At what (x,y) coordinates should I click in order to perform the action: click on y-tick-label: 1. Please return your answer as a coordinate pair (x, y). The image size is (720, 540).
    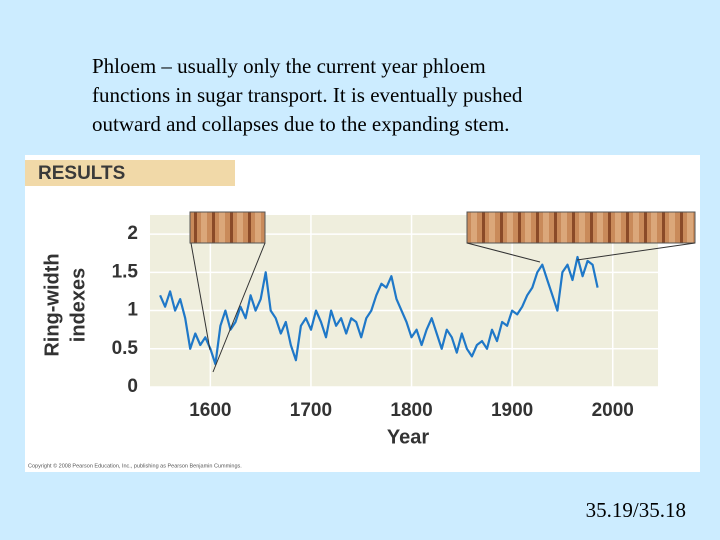
    Looking at the image, I should click on (132, 310).